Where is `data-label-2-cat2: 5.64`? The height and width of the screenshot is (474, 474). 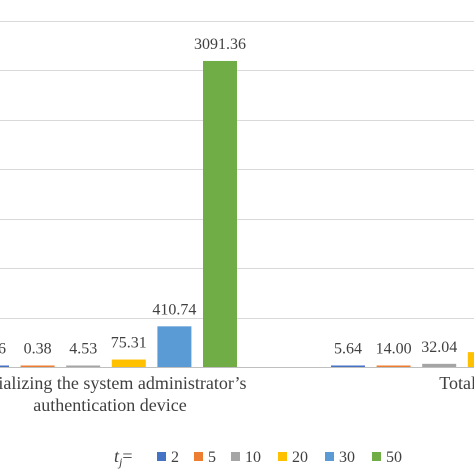 data-label-2-cat2: 5.64 is located at coordinates (348, 349).